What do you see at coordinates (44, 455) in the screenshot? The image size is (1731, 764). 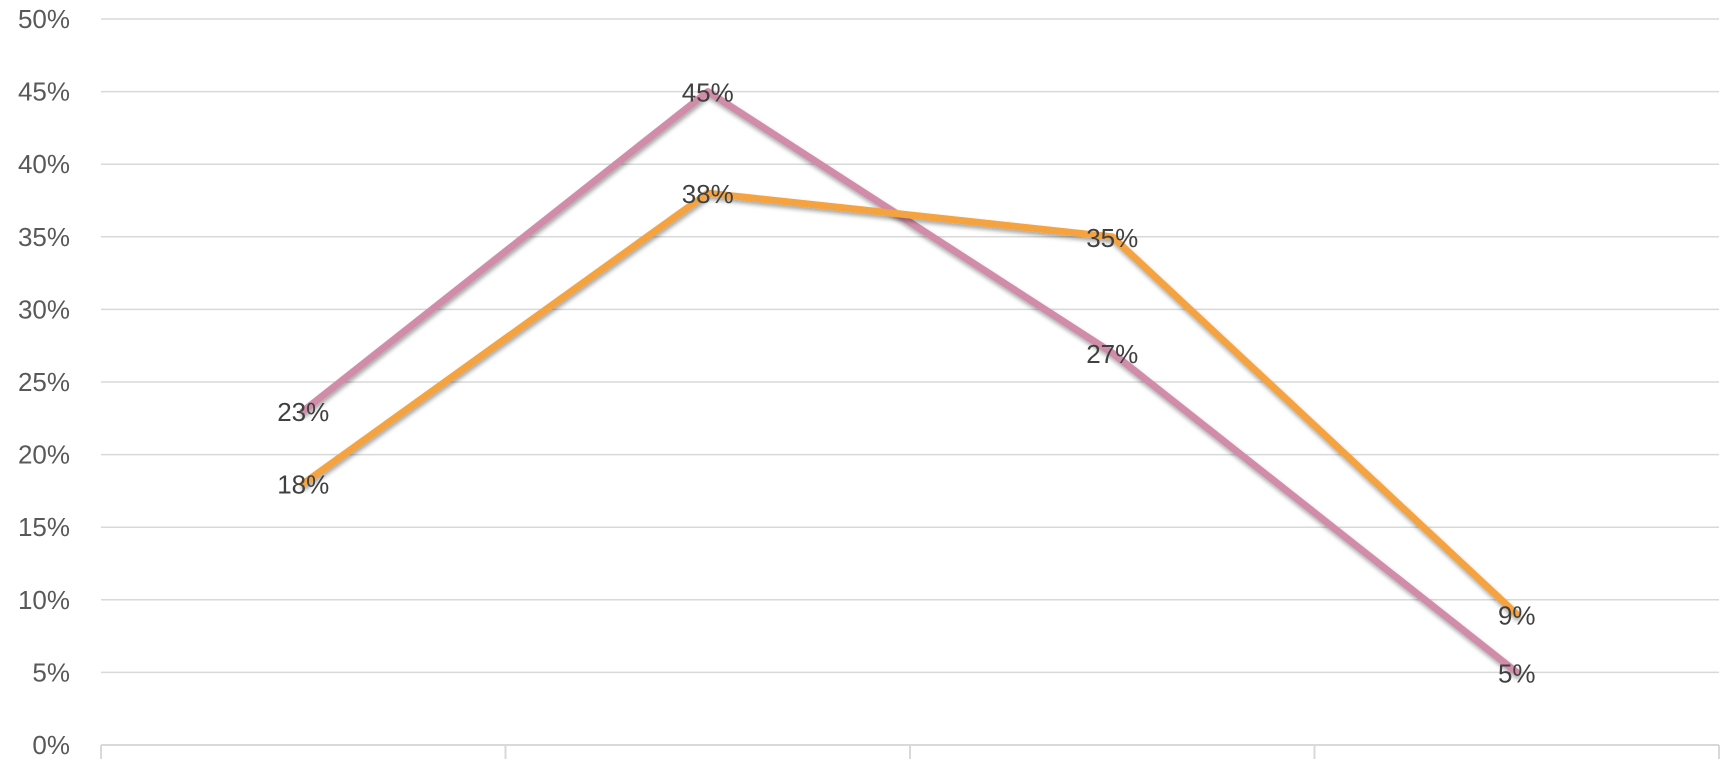 I see `y-tick-label: 20%` at bounding box center [44, 455].